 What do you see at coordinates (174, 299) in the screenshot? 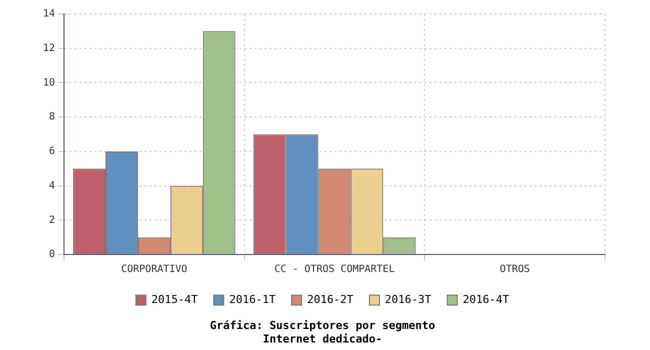
I see `legend-label: 2015-4T` at bounding box center [174, 299].